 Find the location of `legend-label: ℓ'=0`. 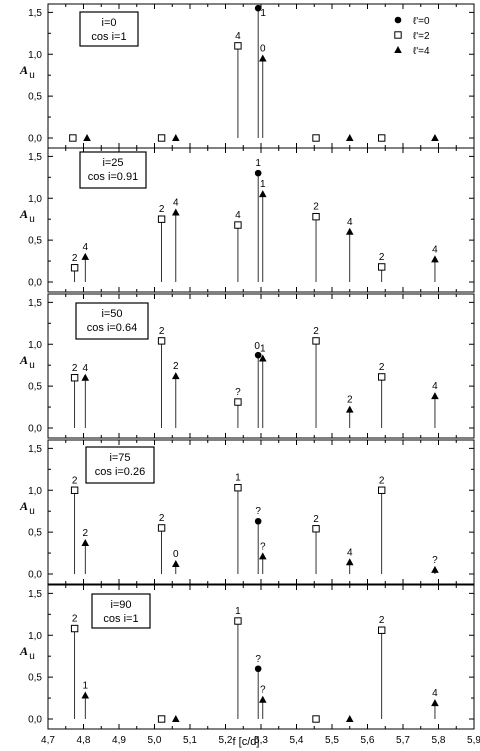

legend-label: ℓ'=0 is located at coordinates (421, 21).